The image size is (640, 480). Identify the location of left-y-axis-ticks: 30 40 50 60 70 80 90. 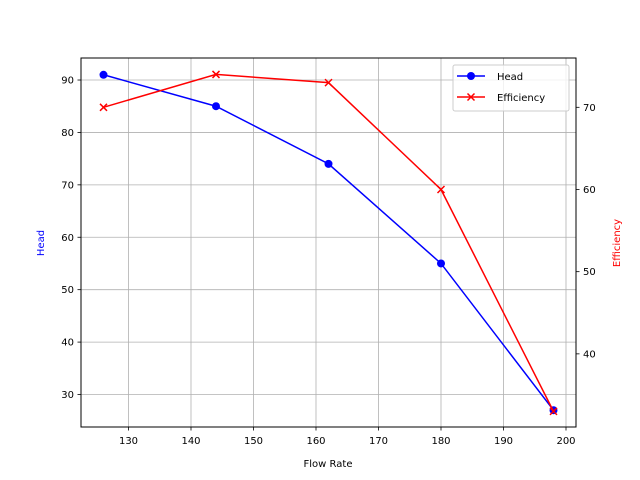
(71, 238).